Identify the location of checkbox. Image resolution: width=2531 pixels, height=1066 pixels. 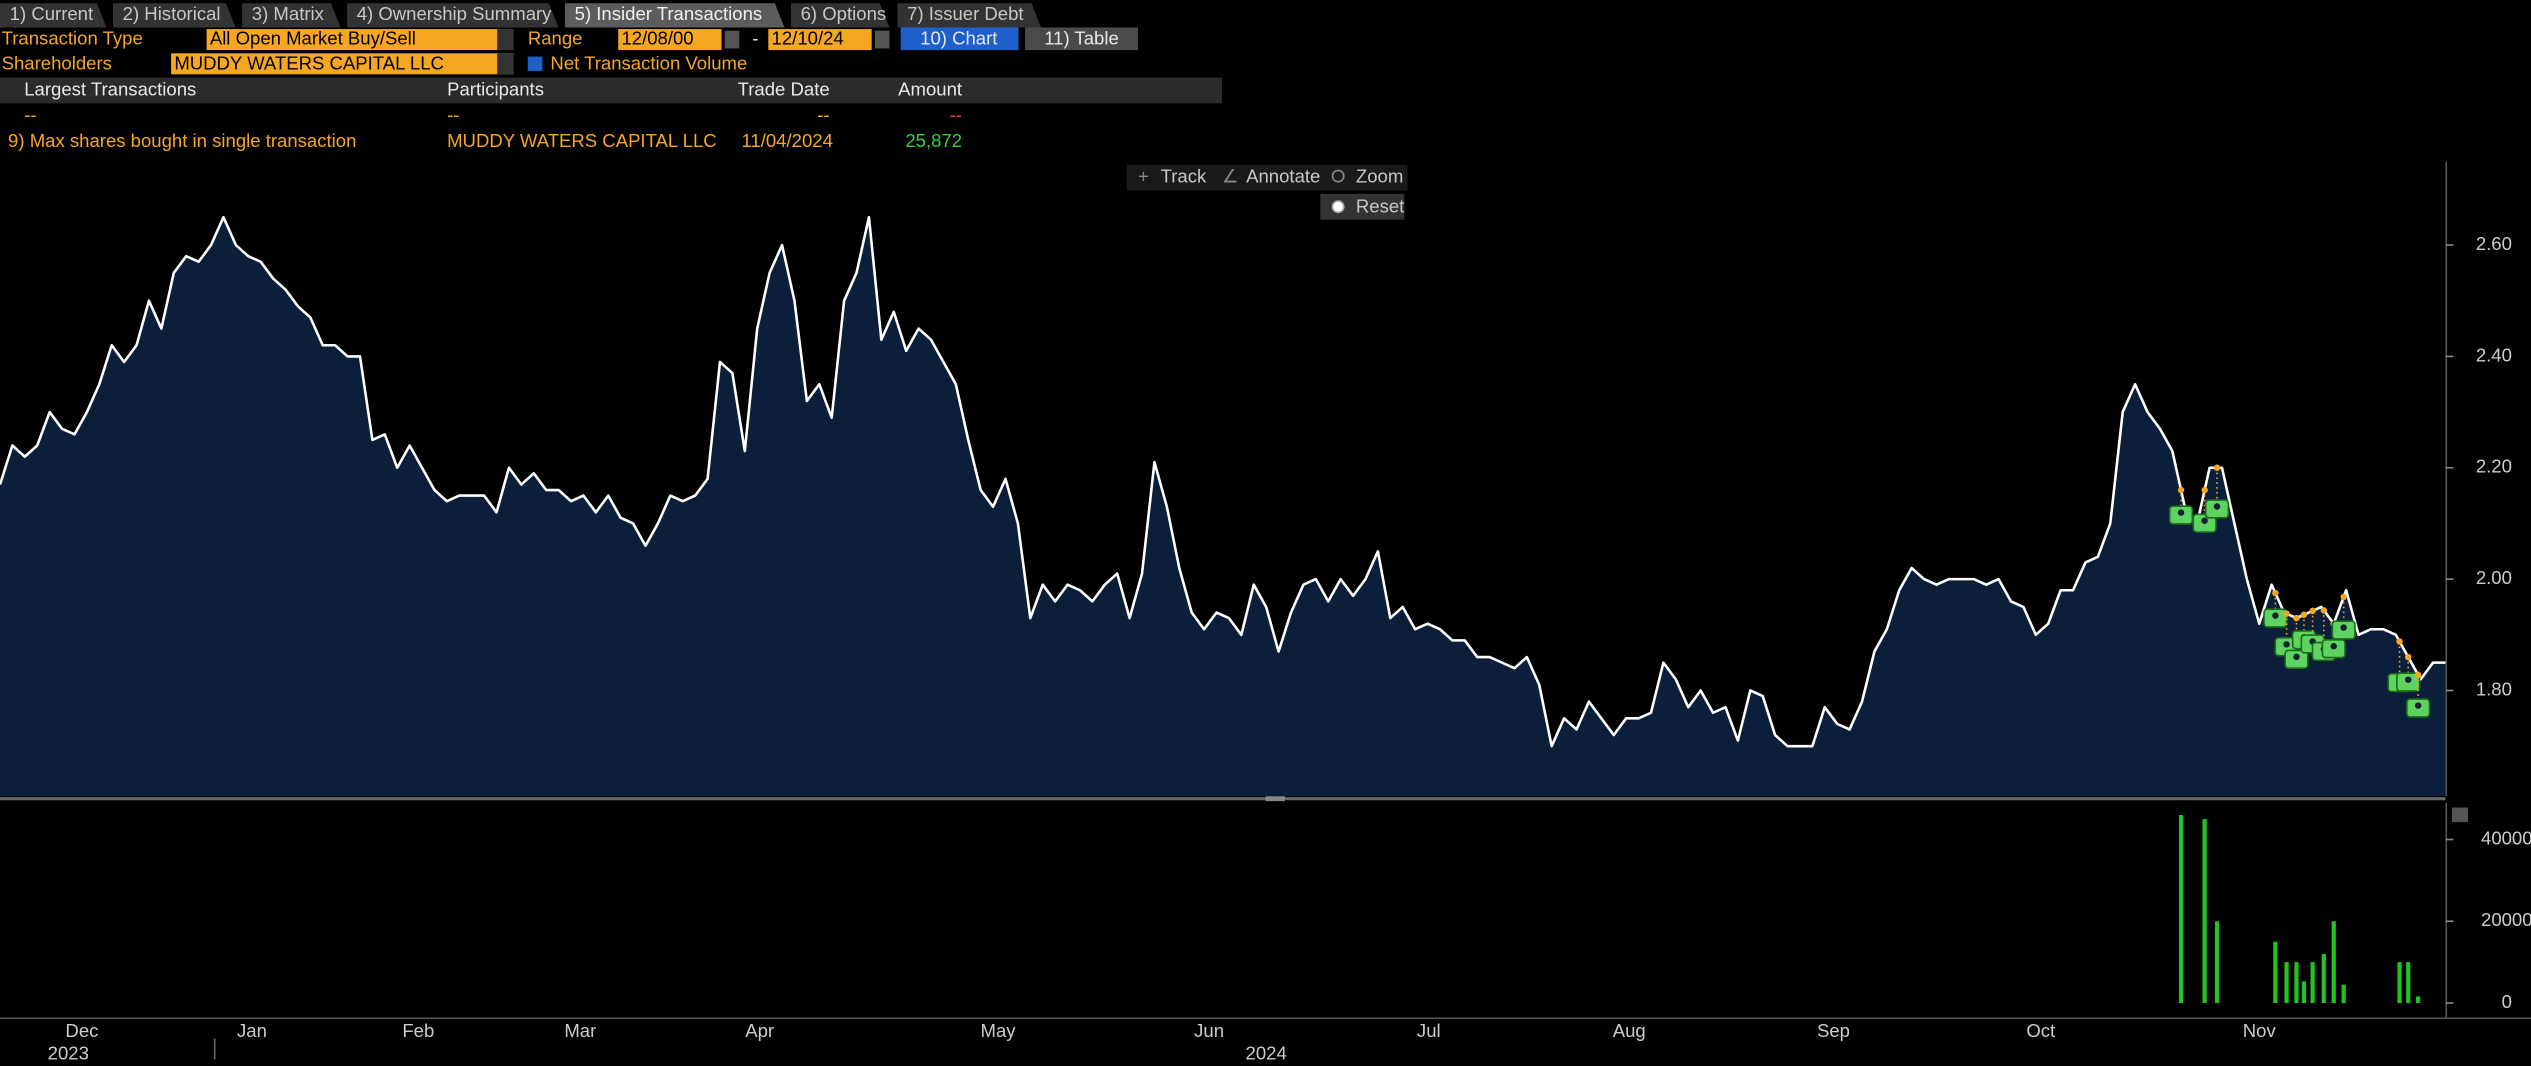
(535, 64).